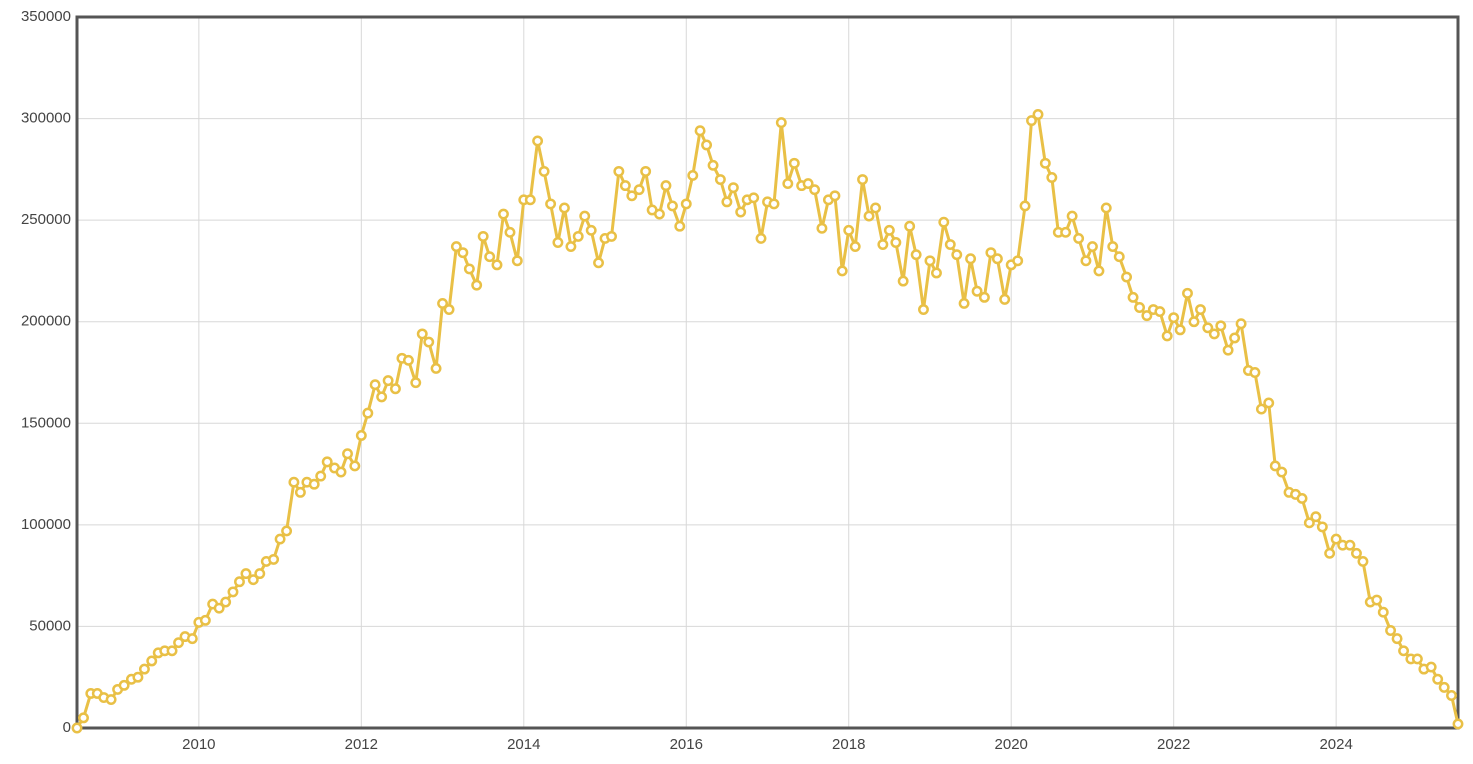 This screenshot has width=1473, height=764. Describe the element at coordinates (361, 744) in the screenshot. I see `x-tick-label: 2012` at that location.